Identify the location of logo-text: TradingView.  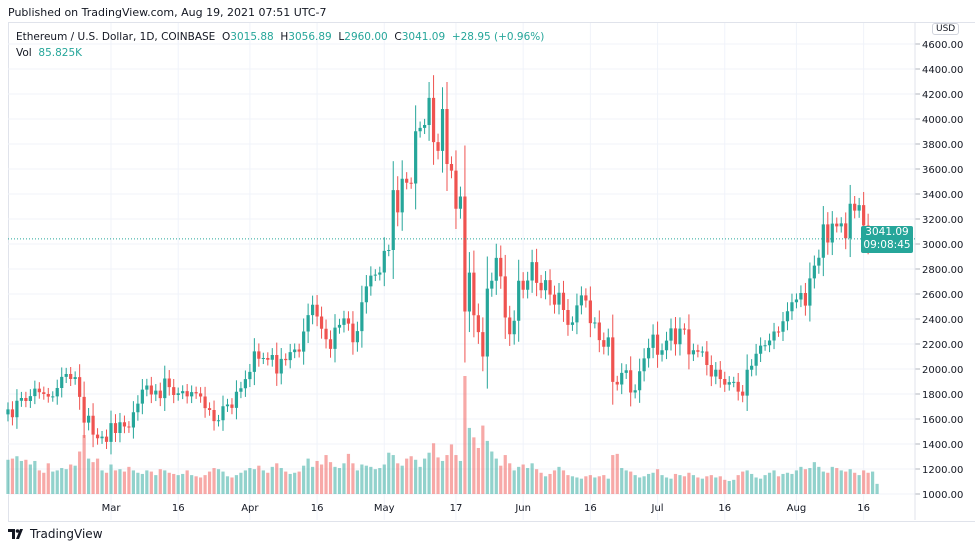
(66, 534).